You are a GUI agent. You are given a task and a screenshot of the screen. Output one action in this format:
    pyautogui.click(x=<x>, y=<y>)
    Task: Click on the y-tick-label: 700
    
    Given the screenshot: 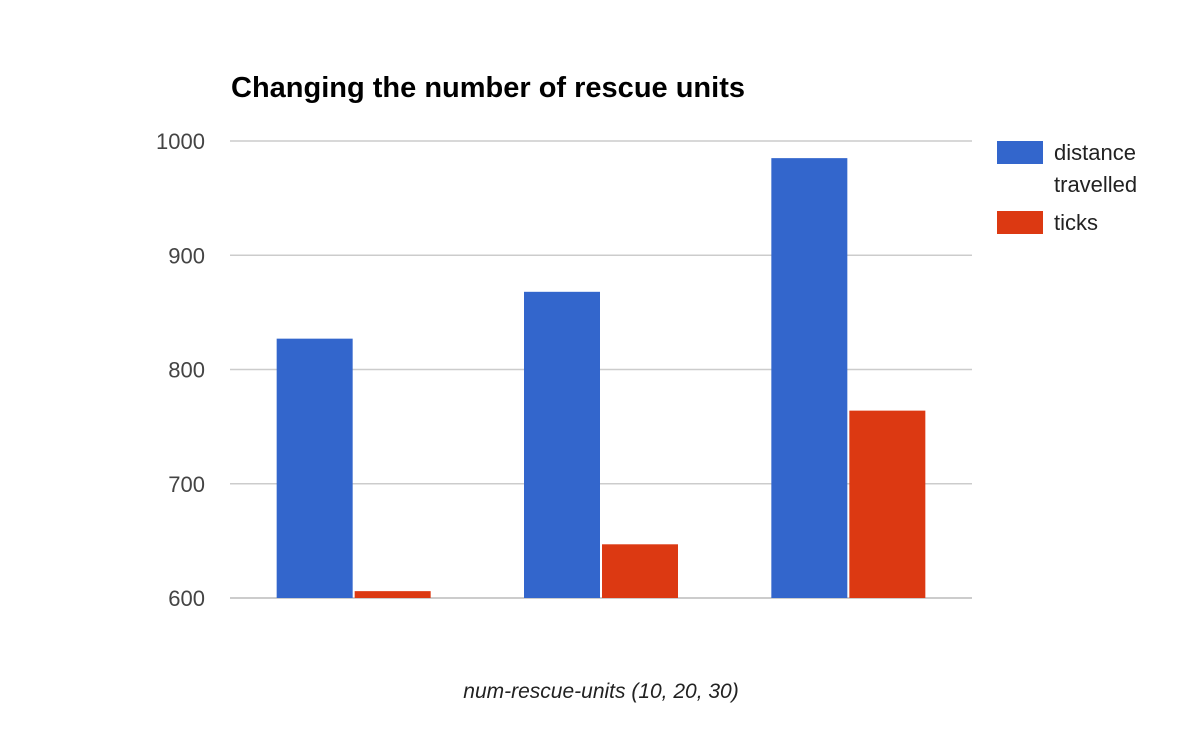 What is the action you would take?
    pyautogui.click(x=186, y=484)
    